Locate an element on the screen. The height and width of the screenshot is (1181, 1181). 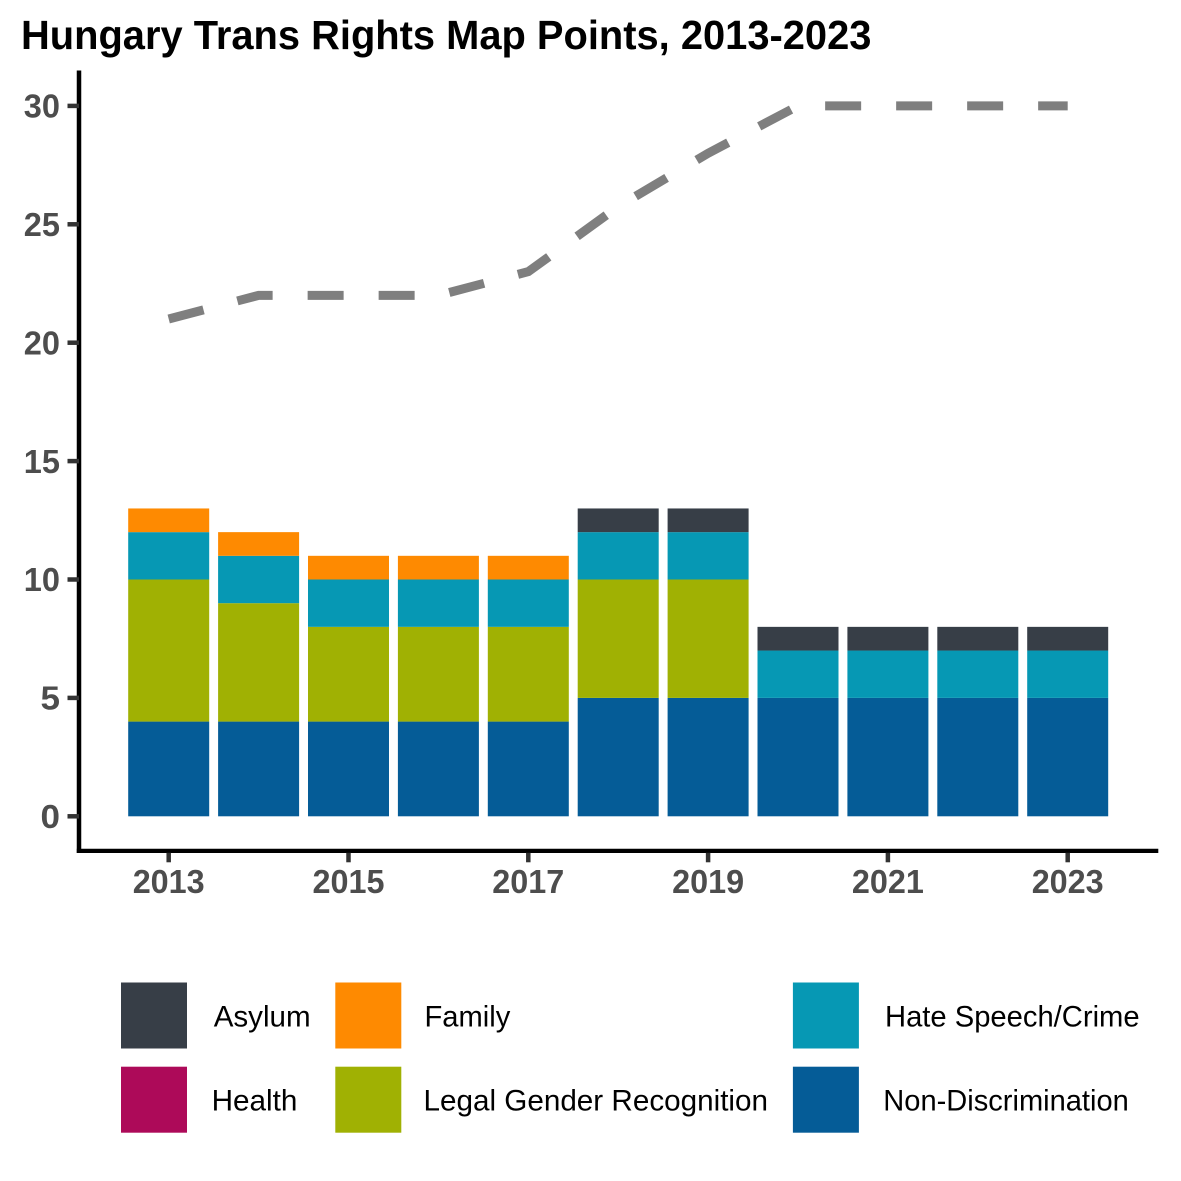
svg-text: Asylum is located at coordinates (262, 1016).